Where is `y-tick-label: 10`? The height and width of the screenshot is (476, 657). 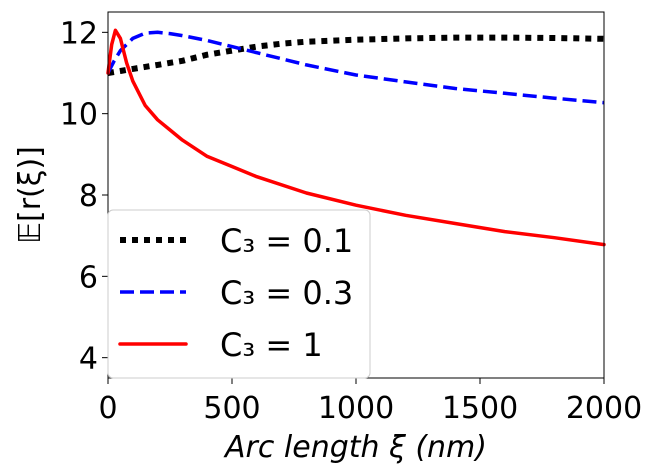 y-tick-label: 10 is located at coordinates (79, 115).